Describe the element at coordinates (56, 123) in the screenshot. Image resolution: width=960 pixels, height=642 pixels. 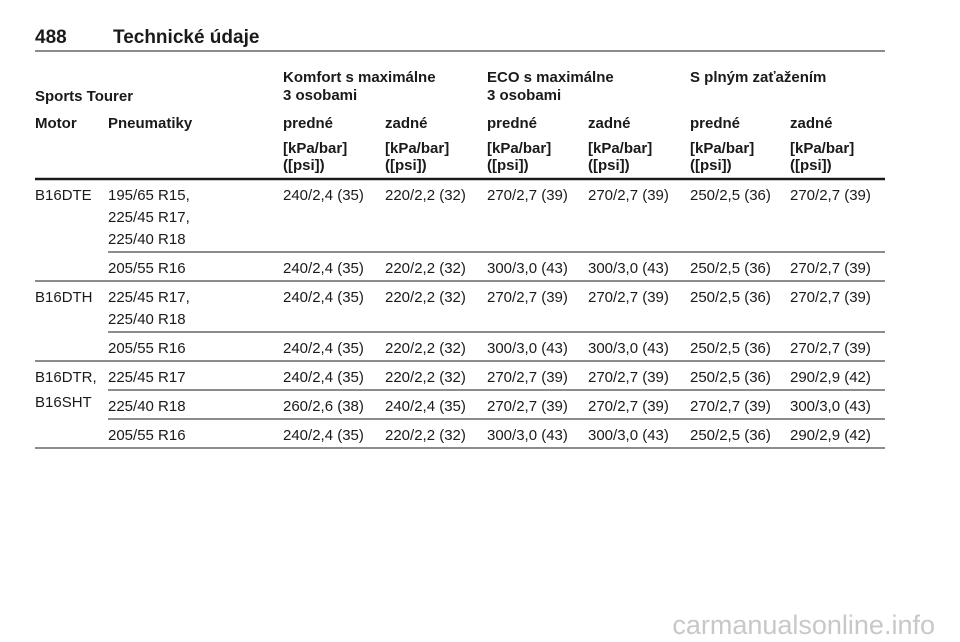
I see `column-header: Motor` at that location.